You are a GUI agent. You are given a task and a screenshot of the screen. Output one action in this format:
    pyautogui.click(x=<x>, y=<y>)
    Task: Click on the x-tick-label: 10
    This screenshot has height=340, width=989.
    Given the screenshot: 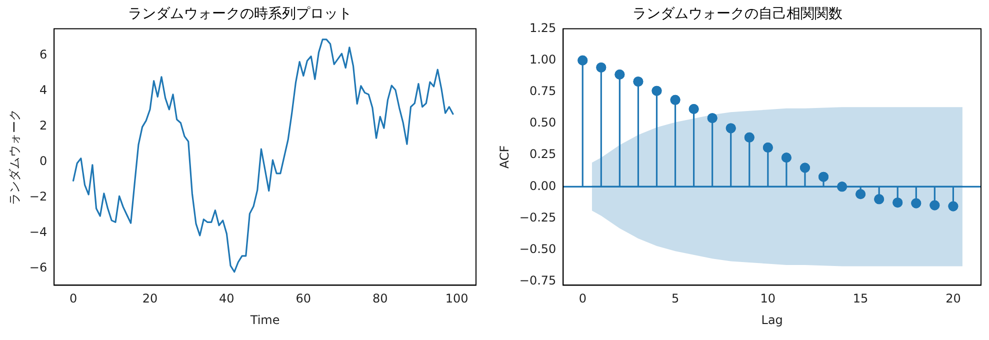 What is the action you would take?
    pyautogui.click(x=768, y=299)
    